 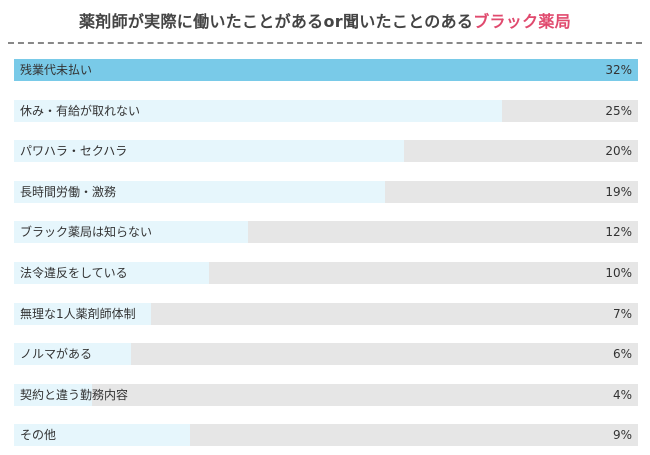 I want to click on category-label: 長時間労働・激務, so click(x=68, y=191).